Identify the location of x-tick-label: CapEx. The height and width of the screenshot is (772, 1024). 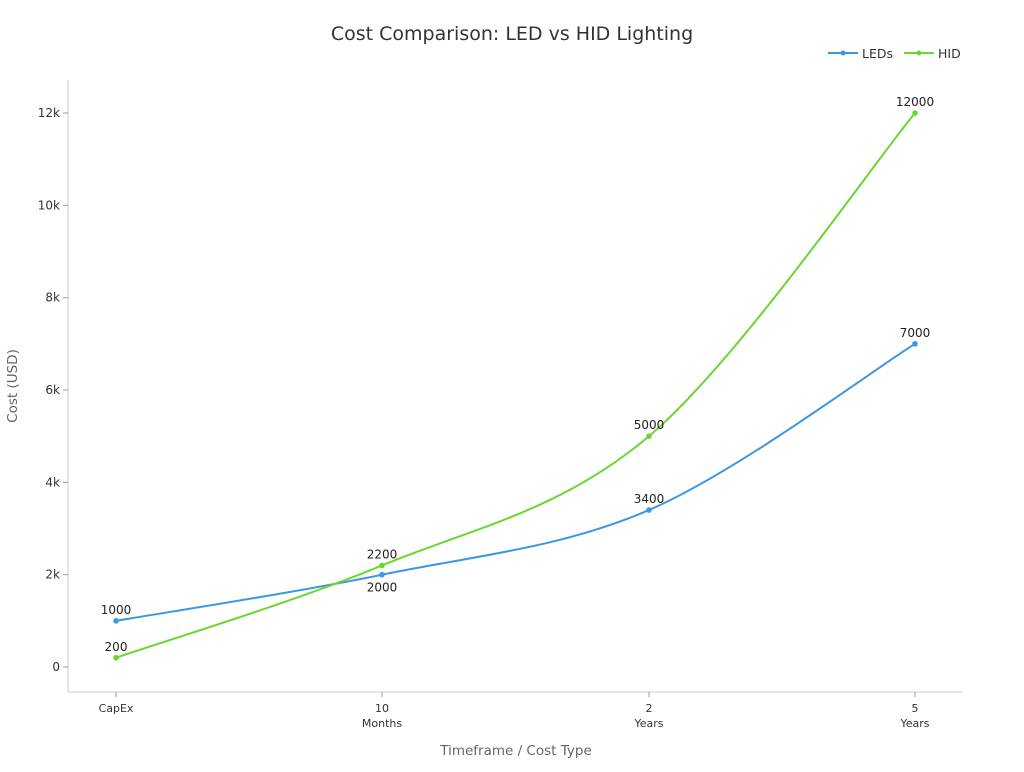
(116, 708).